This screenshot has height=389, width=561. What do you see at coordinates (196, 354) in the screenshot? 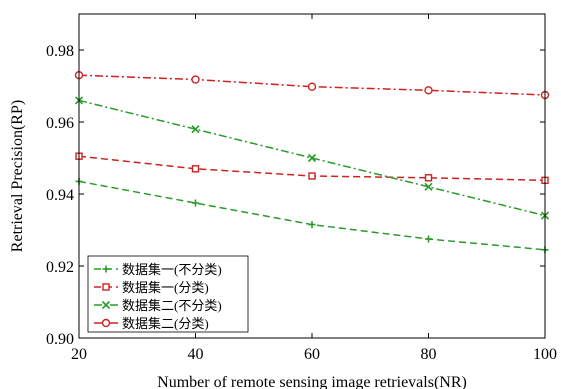
I see `x-tick-label: 40` at bounding box center [196, 354].